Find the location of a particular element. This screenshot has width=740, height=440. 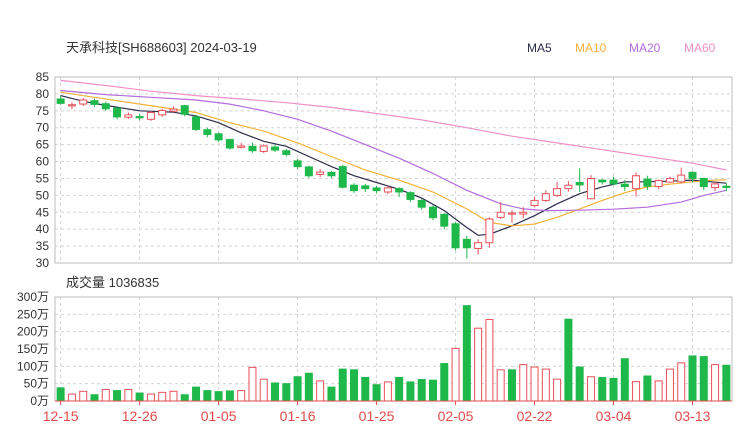

x-tick-label: 12-26 is located at coordinates (140, 416).